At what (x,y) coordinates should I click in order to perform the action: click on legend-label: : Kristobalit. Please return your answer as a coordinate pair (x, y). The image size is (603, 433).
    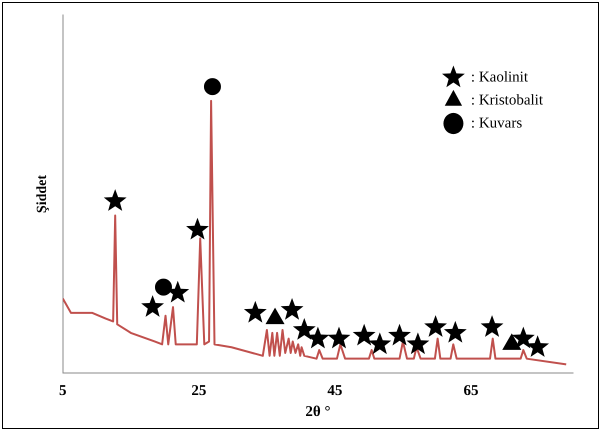
    Looking at the image, I should click on (507, 100).